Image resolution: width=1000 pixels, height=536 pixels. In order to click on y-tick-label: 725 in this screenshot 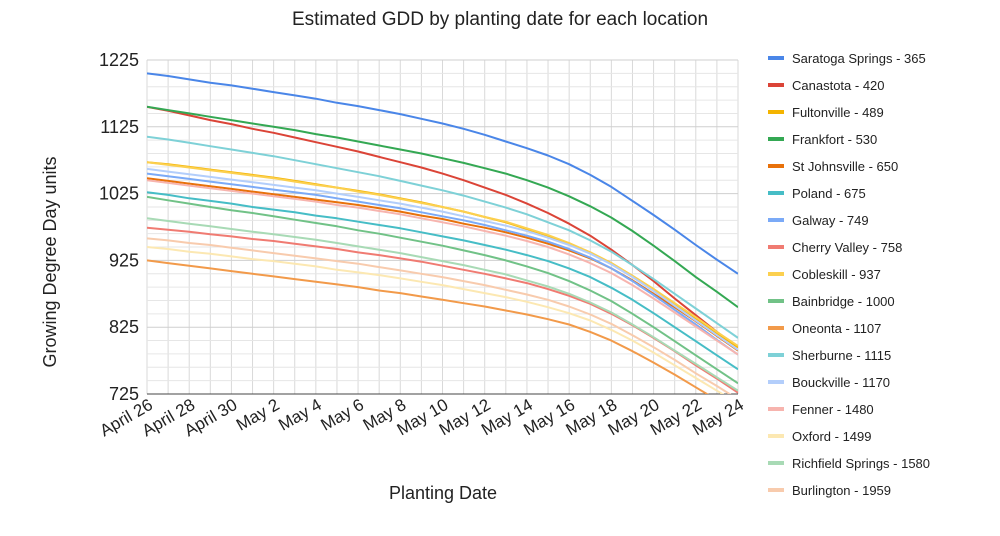, I will do `click(124, 394)`.